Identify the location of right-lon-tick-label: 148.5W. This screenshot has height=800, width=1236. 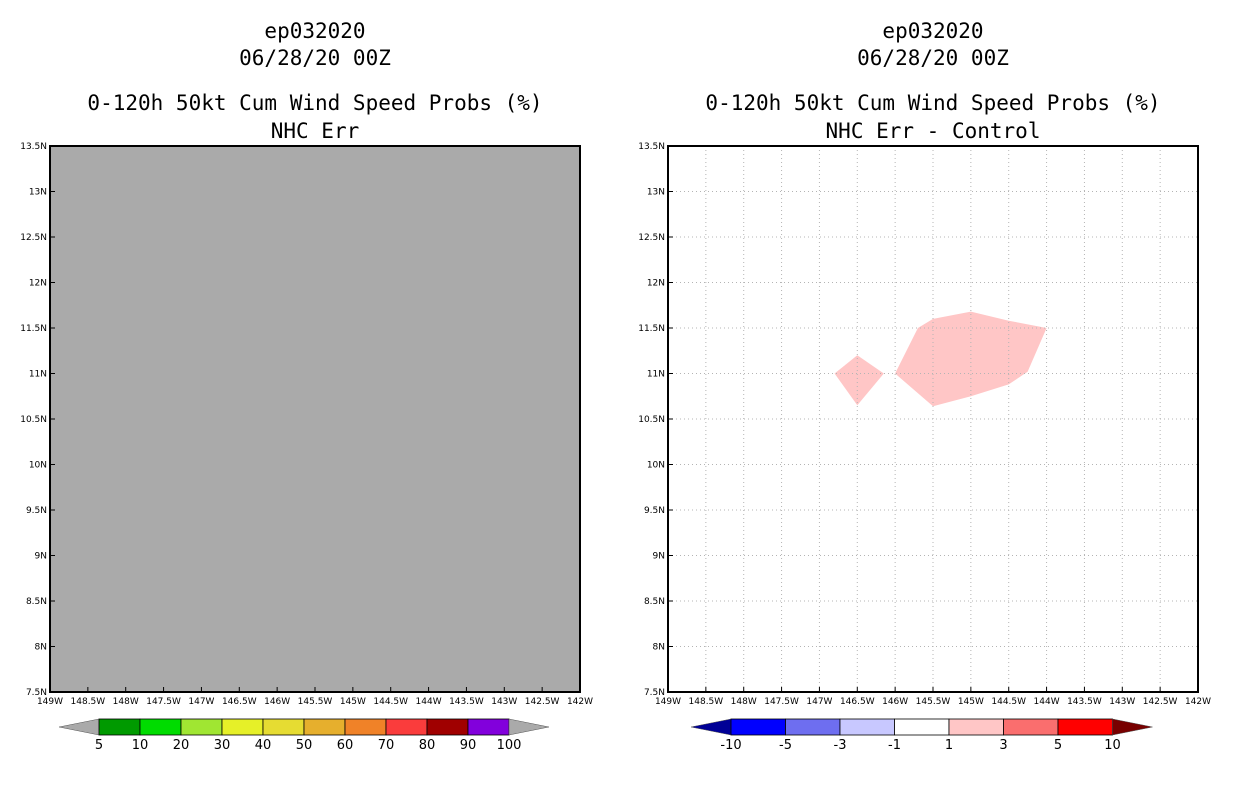
(706, 702).